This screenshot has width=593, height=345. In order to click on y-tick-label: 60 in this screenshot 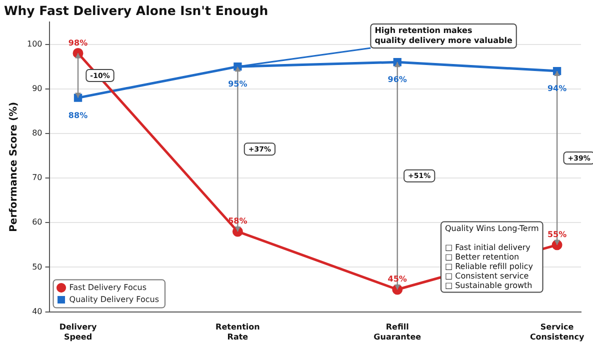, I will do `click(37, 222)`.